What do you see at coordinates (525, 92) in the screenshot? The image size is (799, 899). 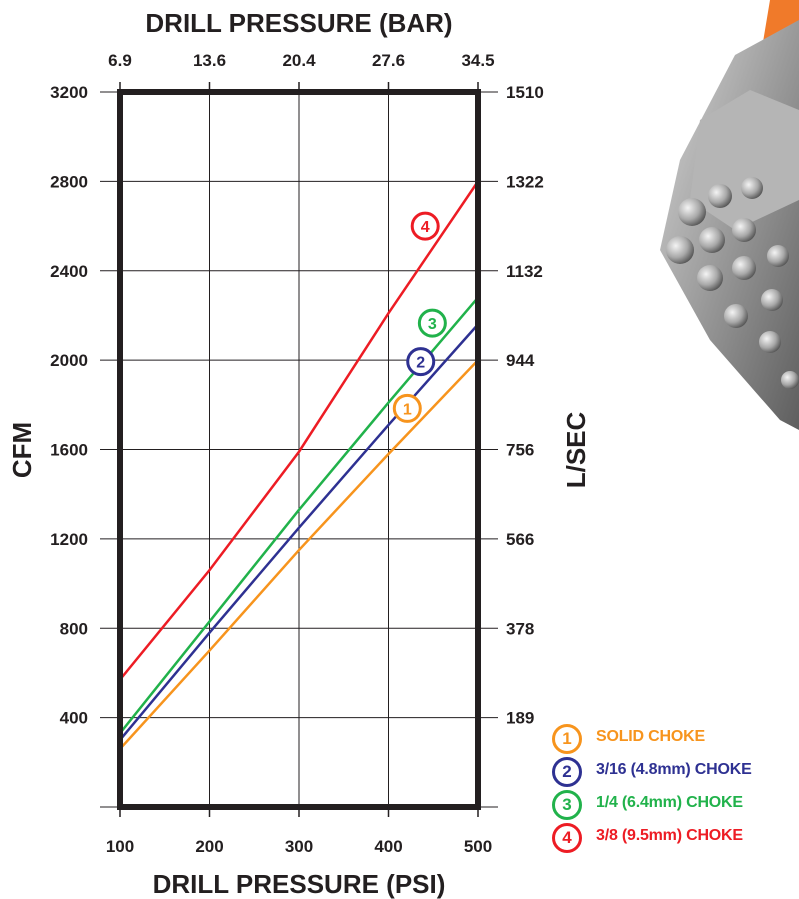 I see `y2-tick-label: 1510` at bounding box center [525, 92].